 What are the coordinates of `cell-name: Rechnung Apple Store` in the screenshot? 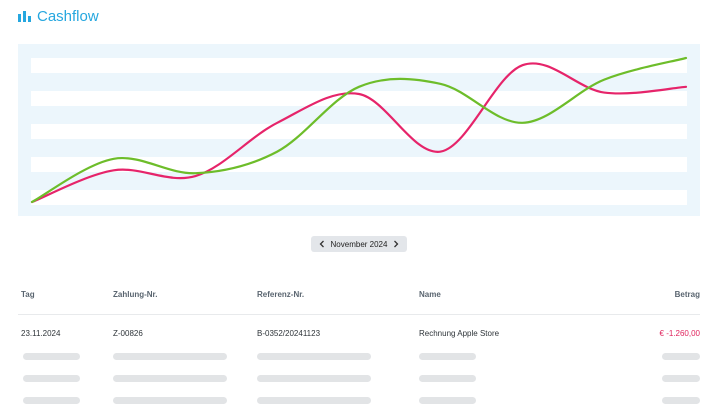 It's located at (459, 333).